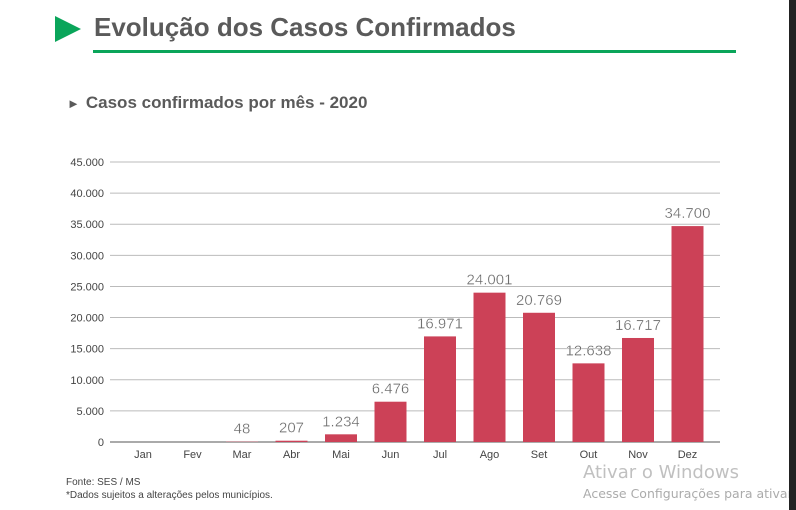 The height and width of the screenshot is (510, 796). What do you see at coordinates (143, 455) in the screenshot?
I see `x-tick-label: Jan` at bounding box center [143, 455].